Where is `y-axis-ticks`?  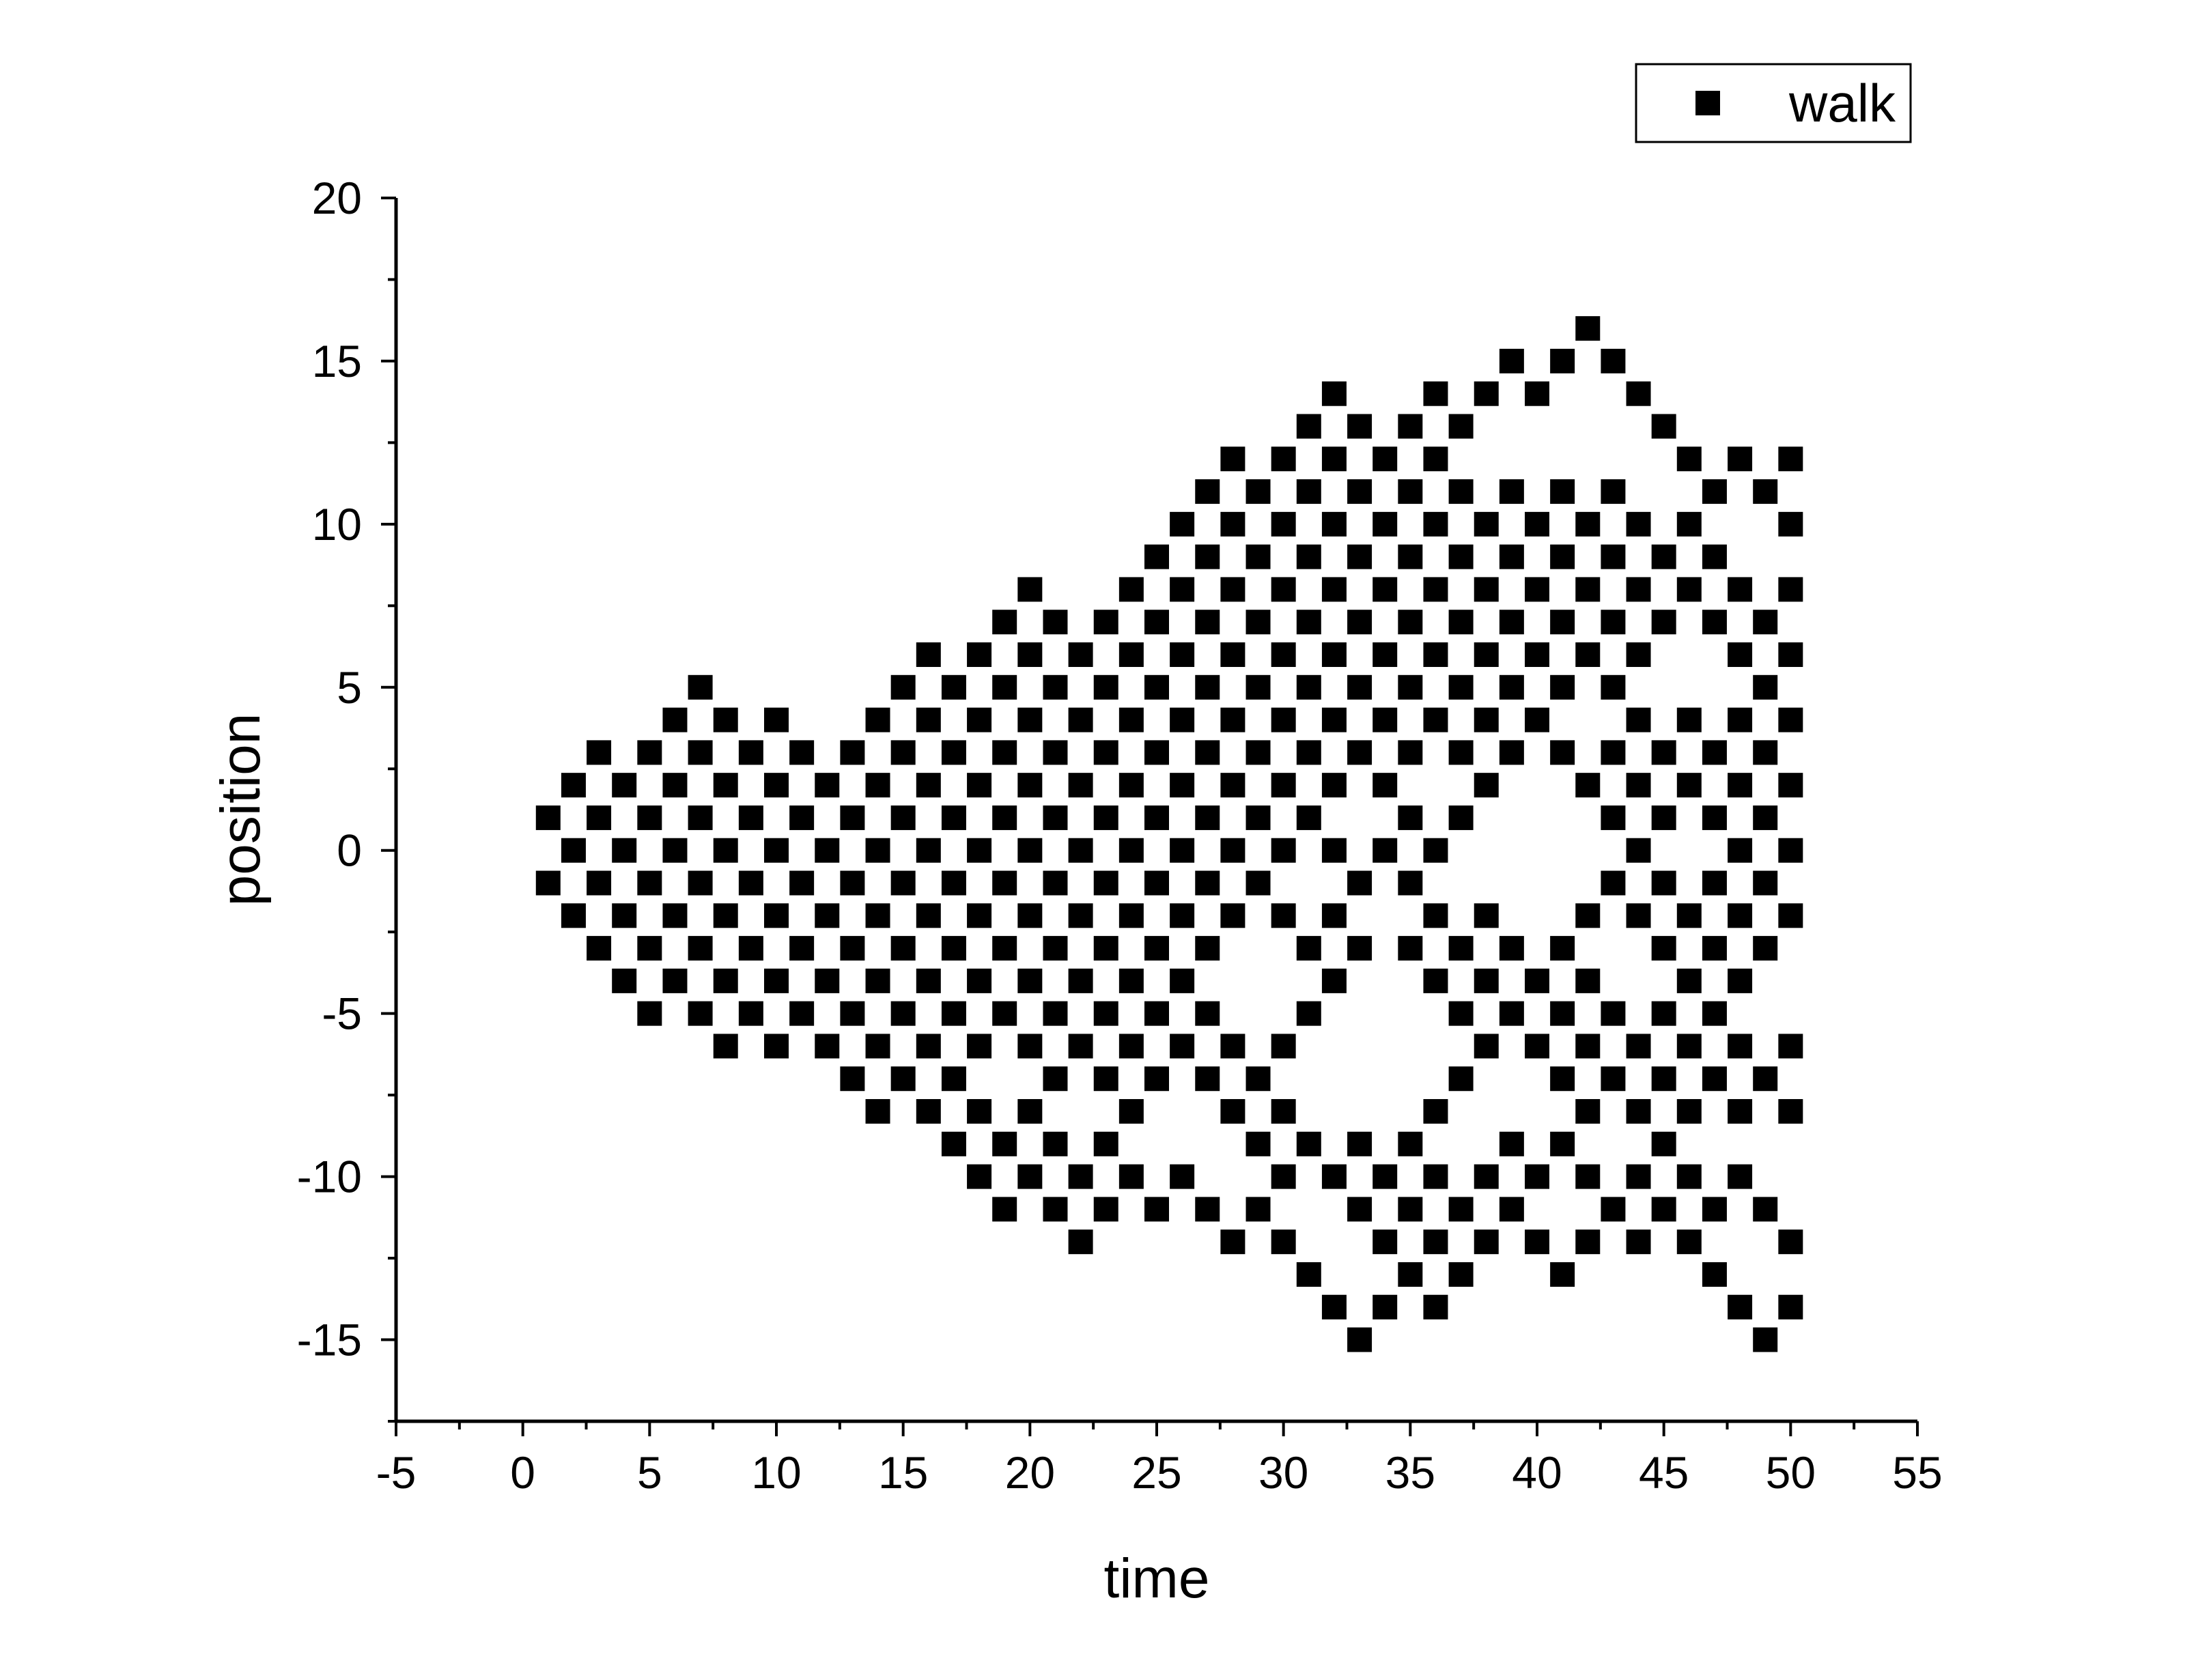
y-axis-ticks is located at coordinates (388, 810).